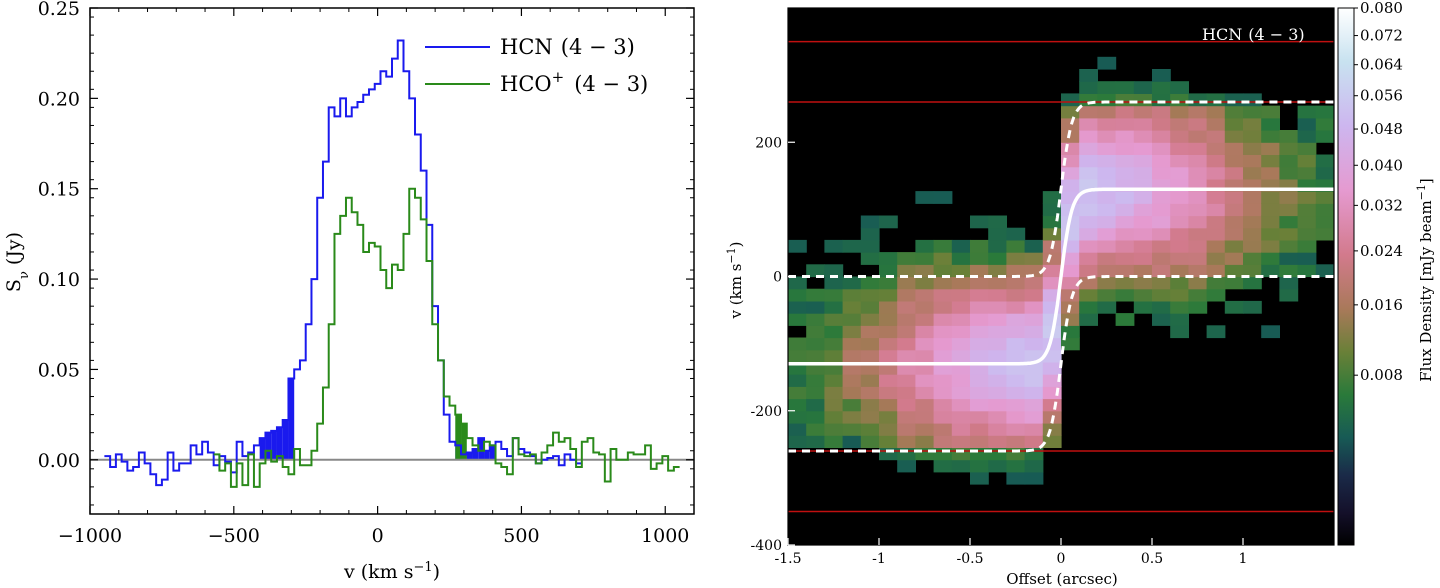 The image size is (1440, 588). I want to click on pv-y-ticks: -400 -200 0 200, so click(773, 344).